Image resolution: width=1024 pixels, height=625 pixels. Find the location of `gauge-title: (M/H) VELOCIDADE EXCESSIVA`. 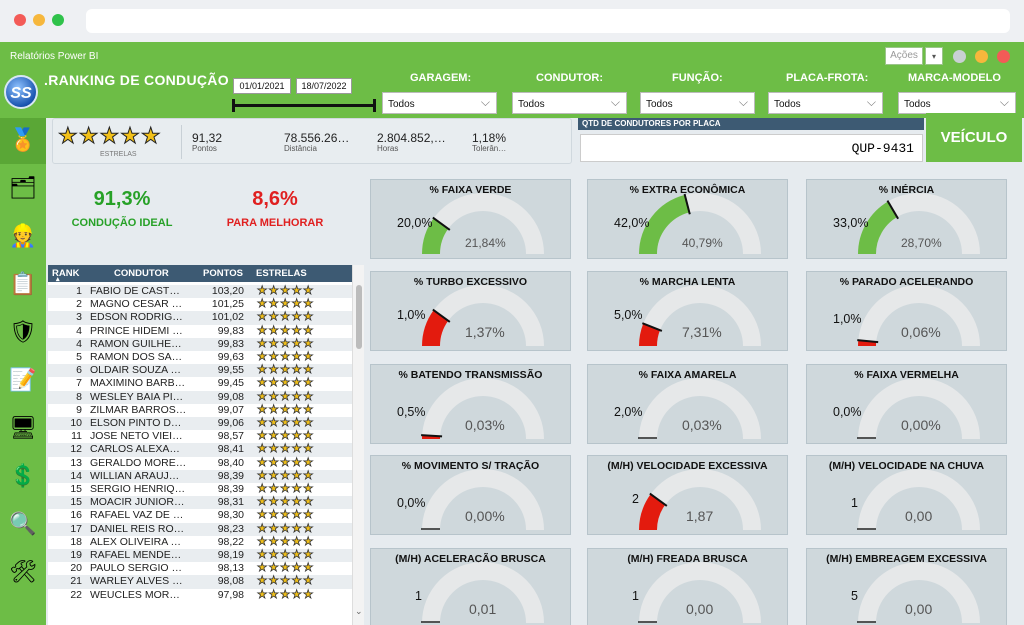

gauge-title: (M/H) VELOCIDADE EXCESSIVA is located at coordinates (687, 466).